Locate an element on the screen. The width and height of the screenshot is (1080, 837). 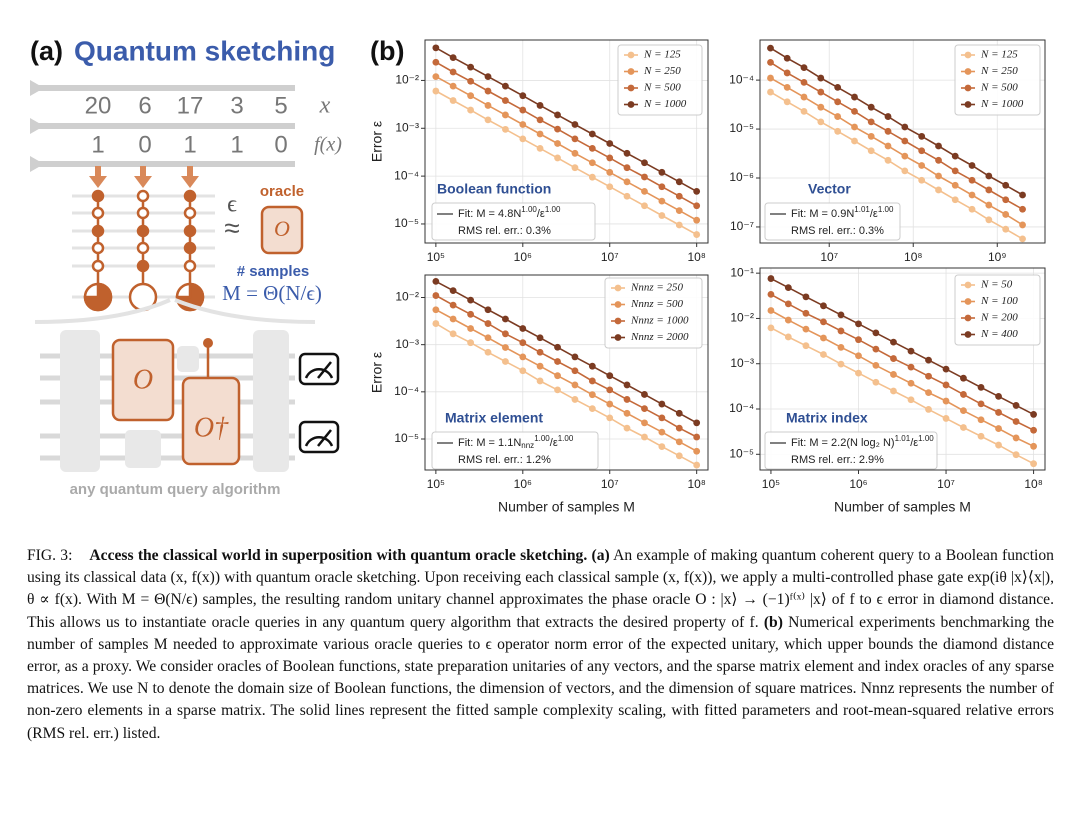
caption-part-label: (a) is located at coordinates (600, 555).